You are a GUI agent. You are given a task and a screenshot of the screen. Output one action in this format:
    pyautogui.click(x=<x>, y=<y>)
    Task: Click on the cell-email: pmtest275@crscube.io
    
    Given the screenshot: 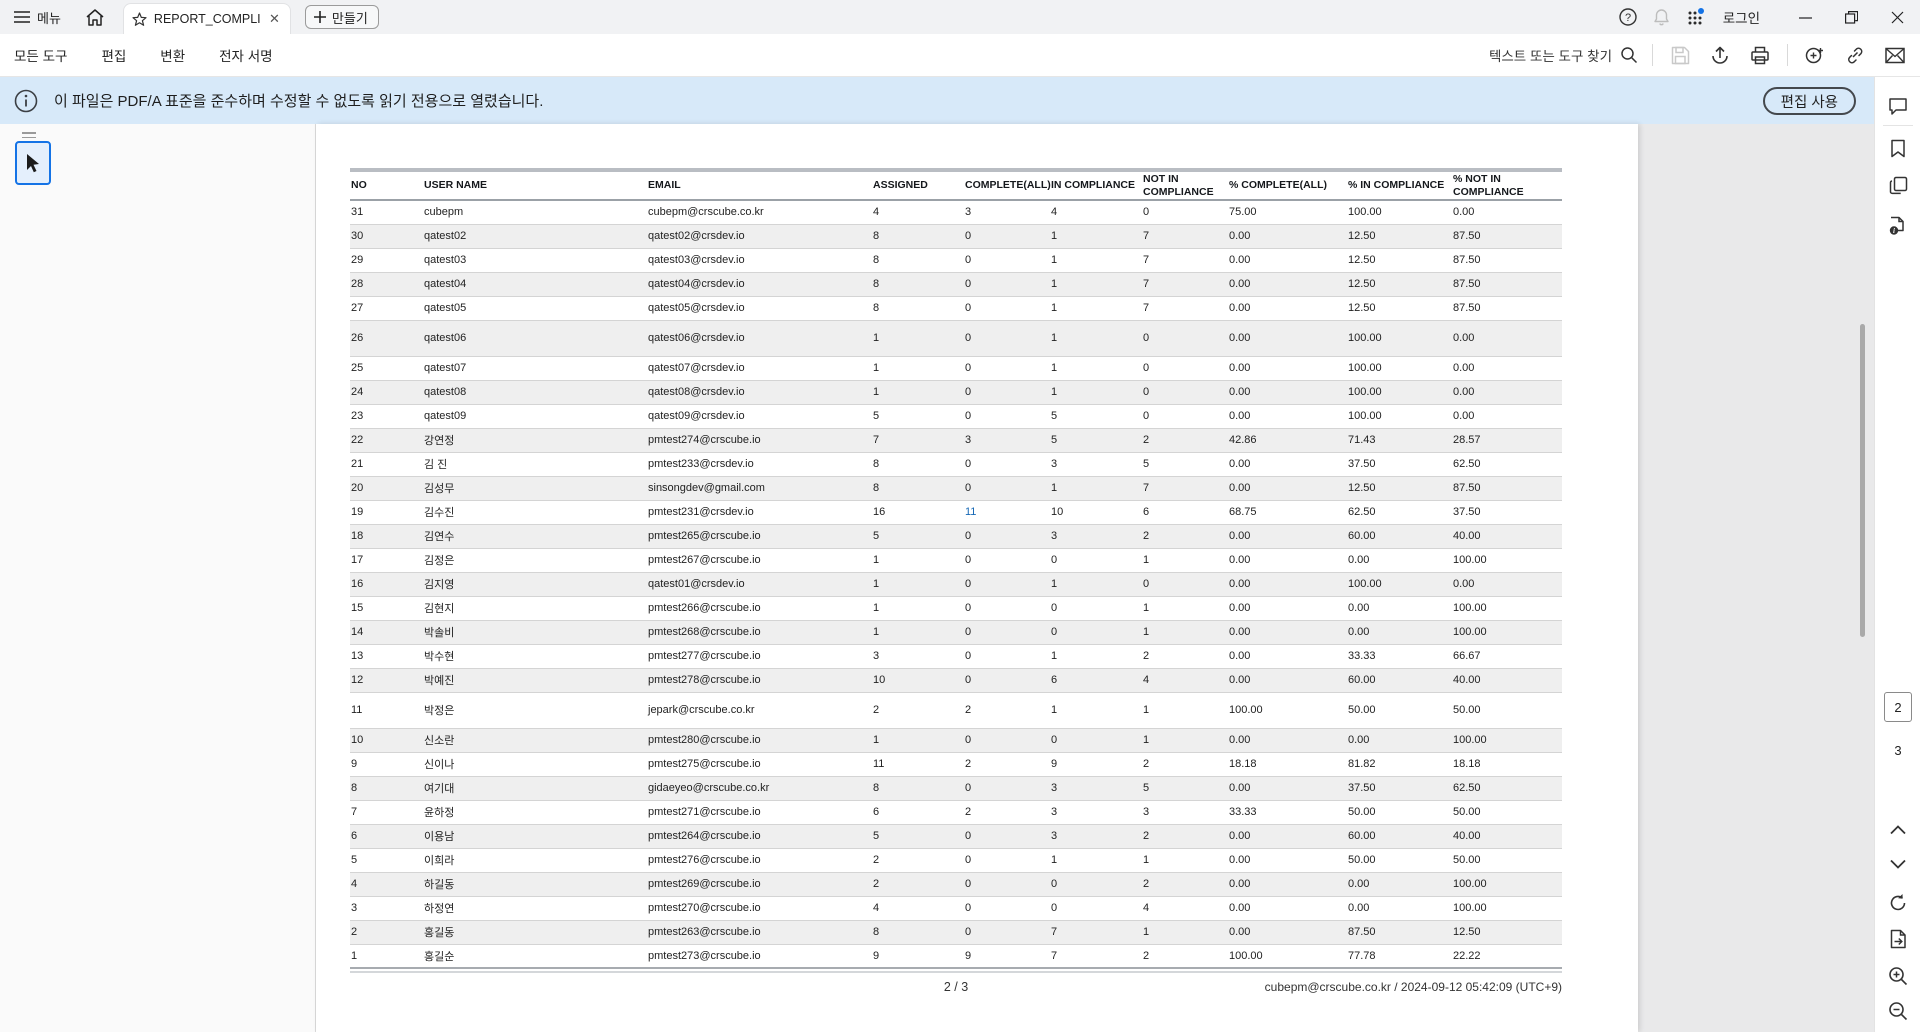 What is the action you would take?
    pyautogui.click(x=704, y=764)
    